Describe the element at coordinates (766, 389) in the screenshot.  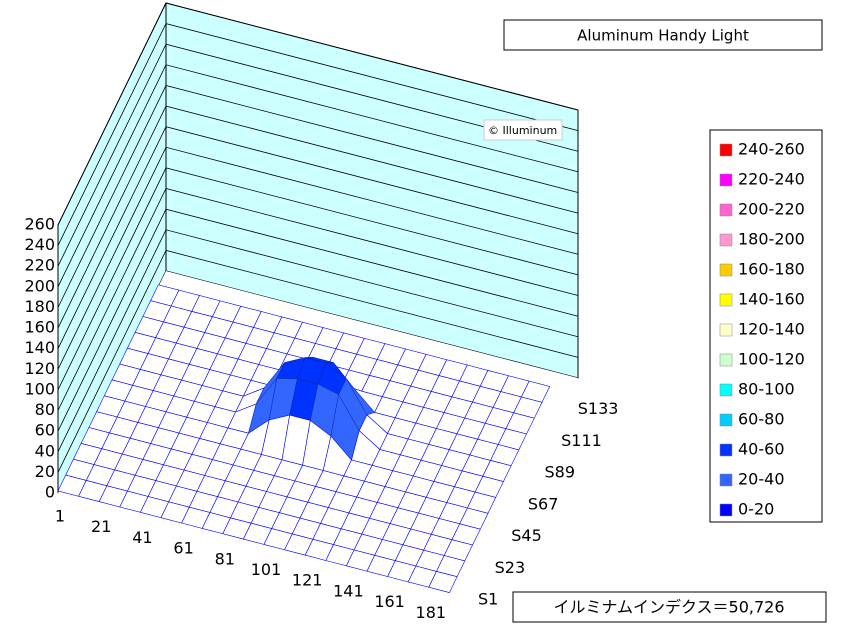
I see `legend-label: 80-100` at that location.